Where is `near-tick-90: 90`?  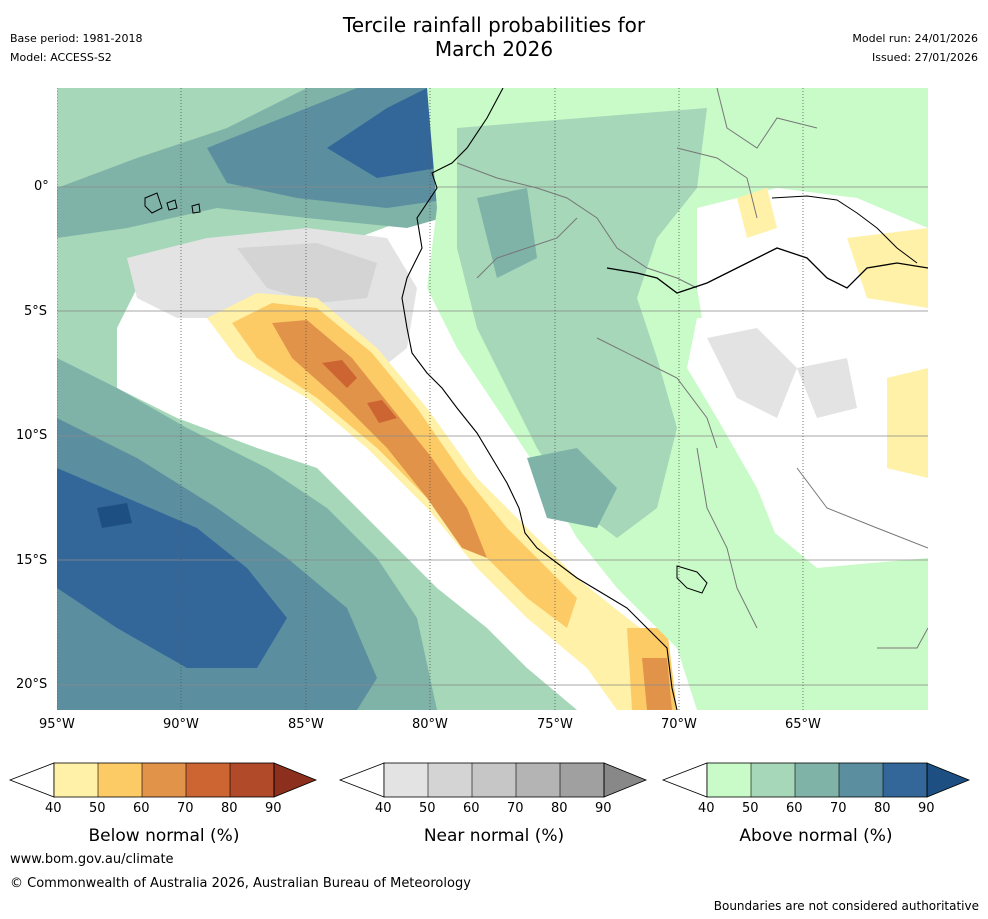 near-tick-90: 90 is located at coordinates (603, 808).